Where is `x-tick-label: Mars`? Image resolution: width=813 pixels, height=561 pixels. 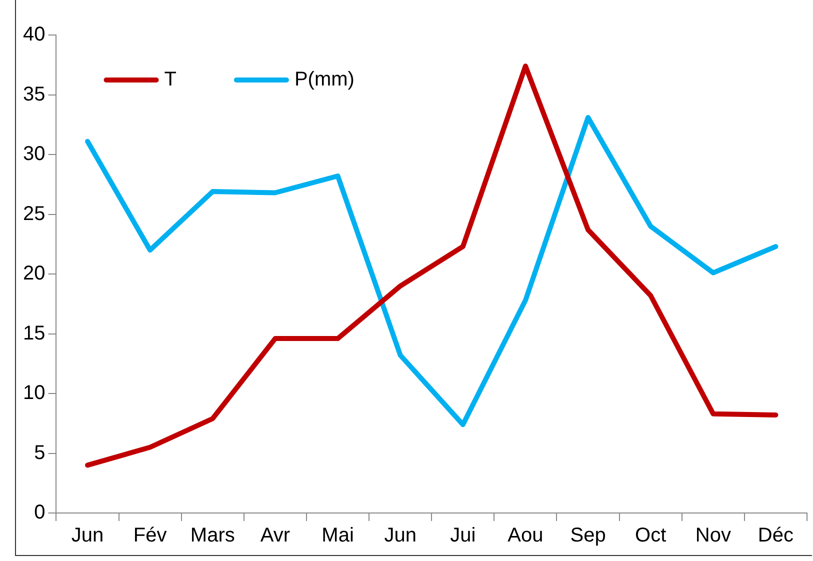 x-tick-label: Mars is located at coordinates (212, 535).